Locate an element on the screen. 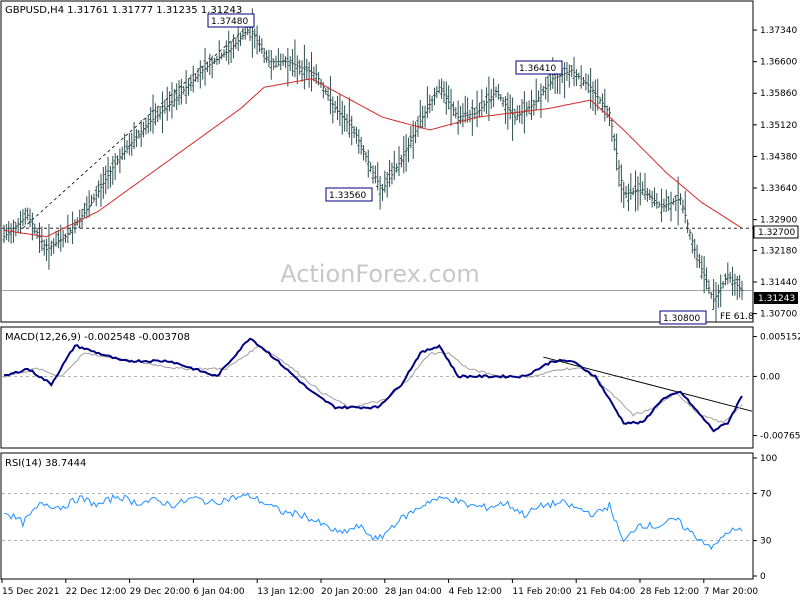 Image resolution: width=800 pixels, height=600 pixels. price-axis-label: 1.33640 is located at coordinates (778, 189).